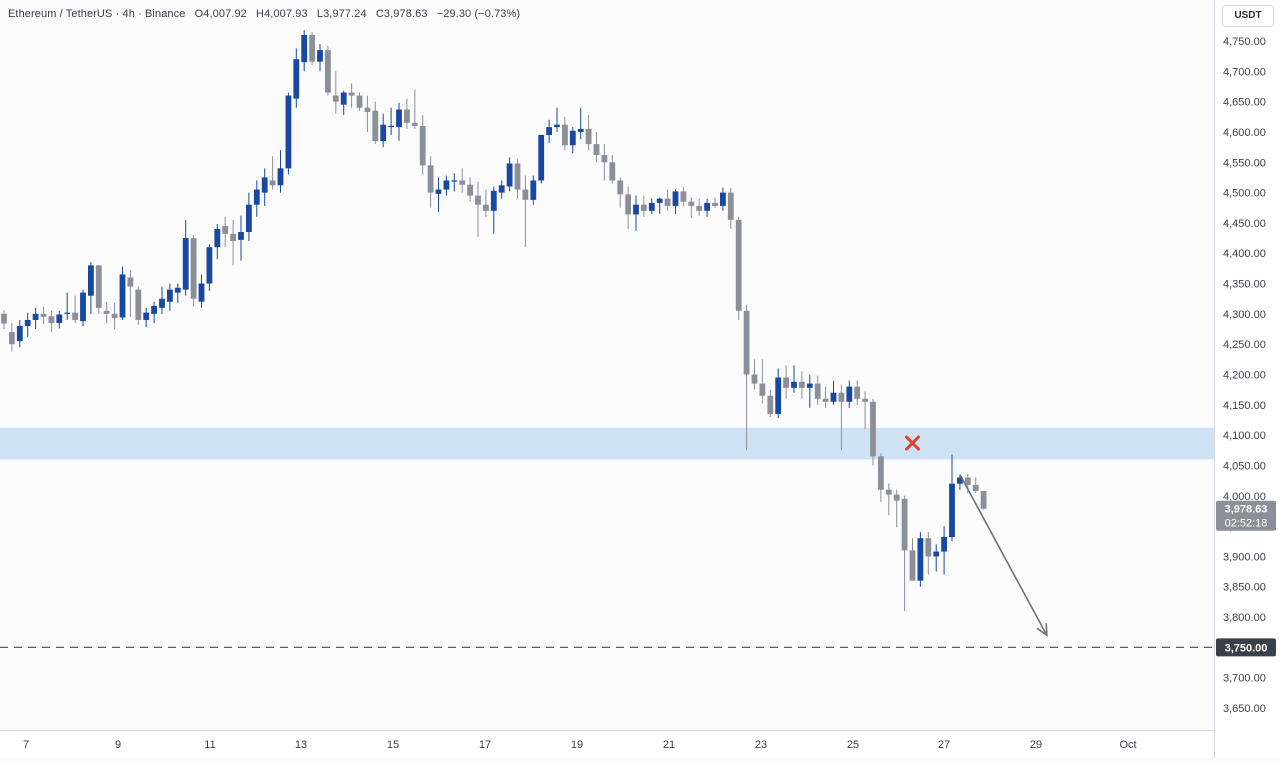 The height and width of the screenshot is (763, 1280). Describe the element at coordinates (912, 443) in the screenshot. I see `rejection-x-marker` at that location.